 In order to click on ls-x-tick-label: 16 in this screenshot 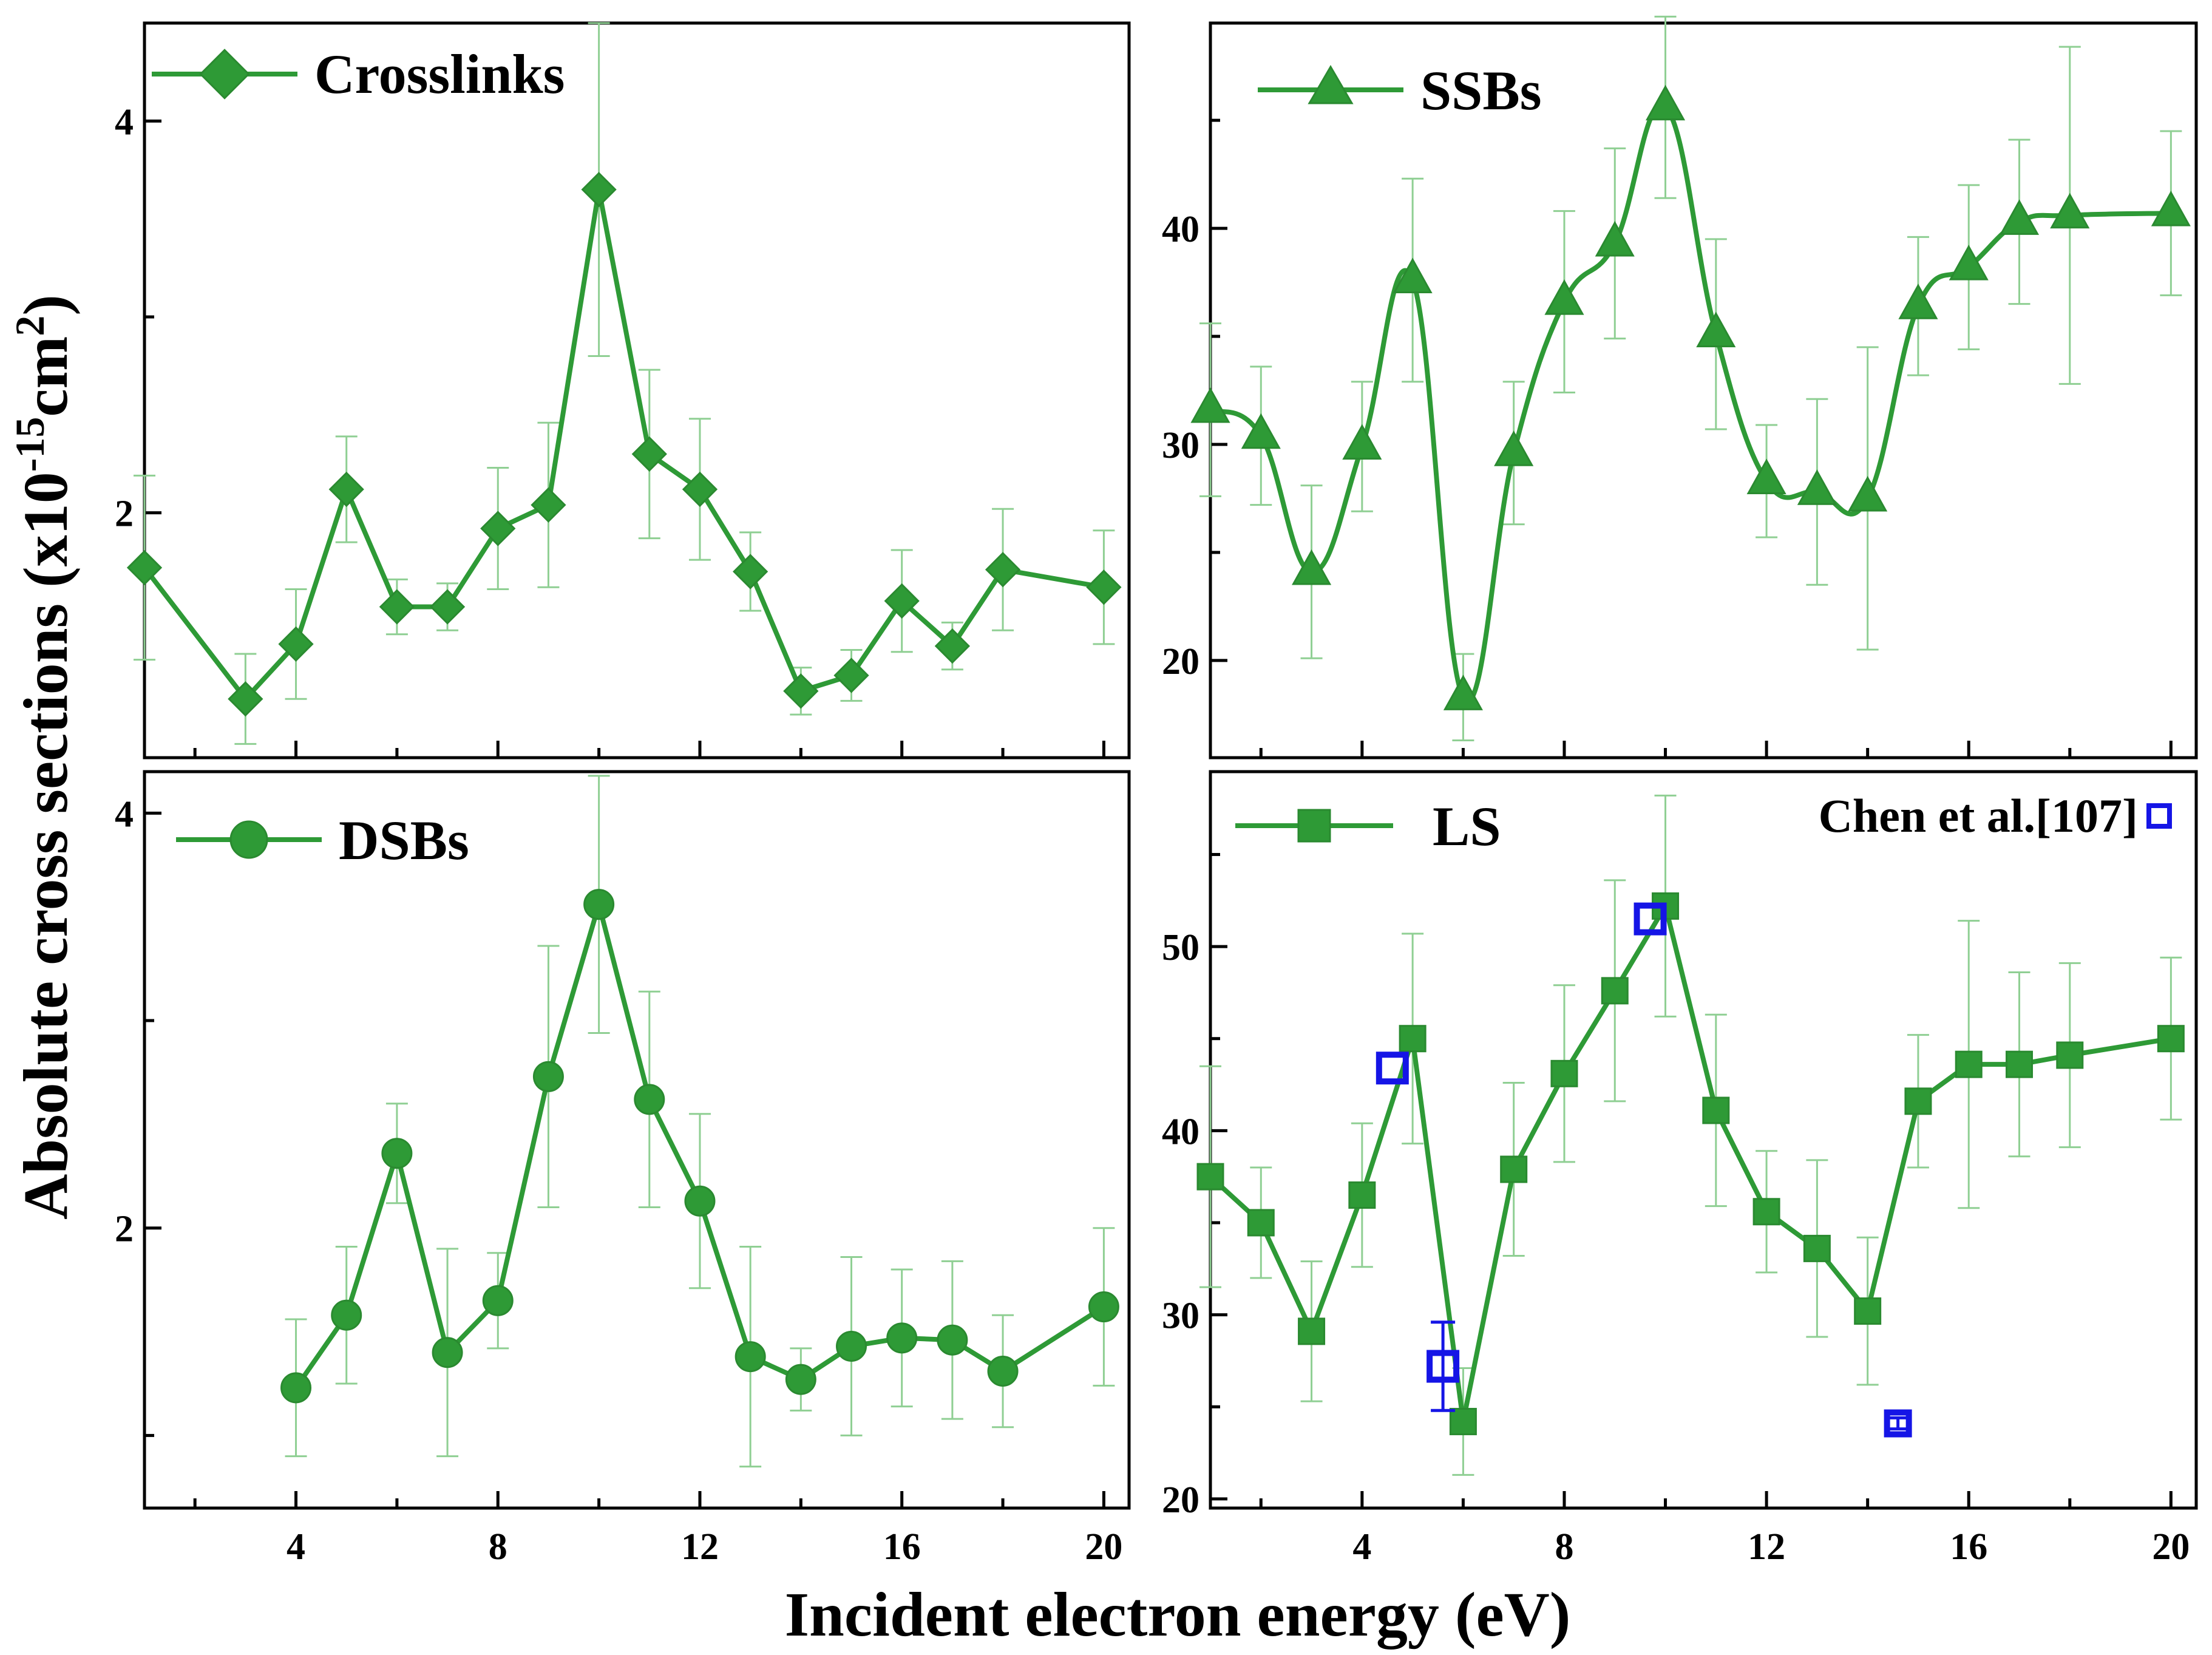, I will do `click(1968, 1547)`.